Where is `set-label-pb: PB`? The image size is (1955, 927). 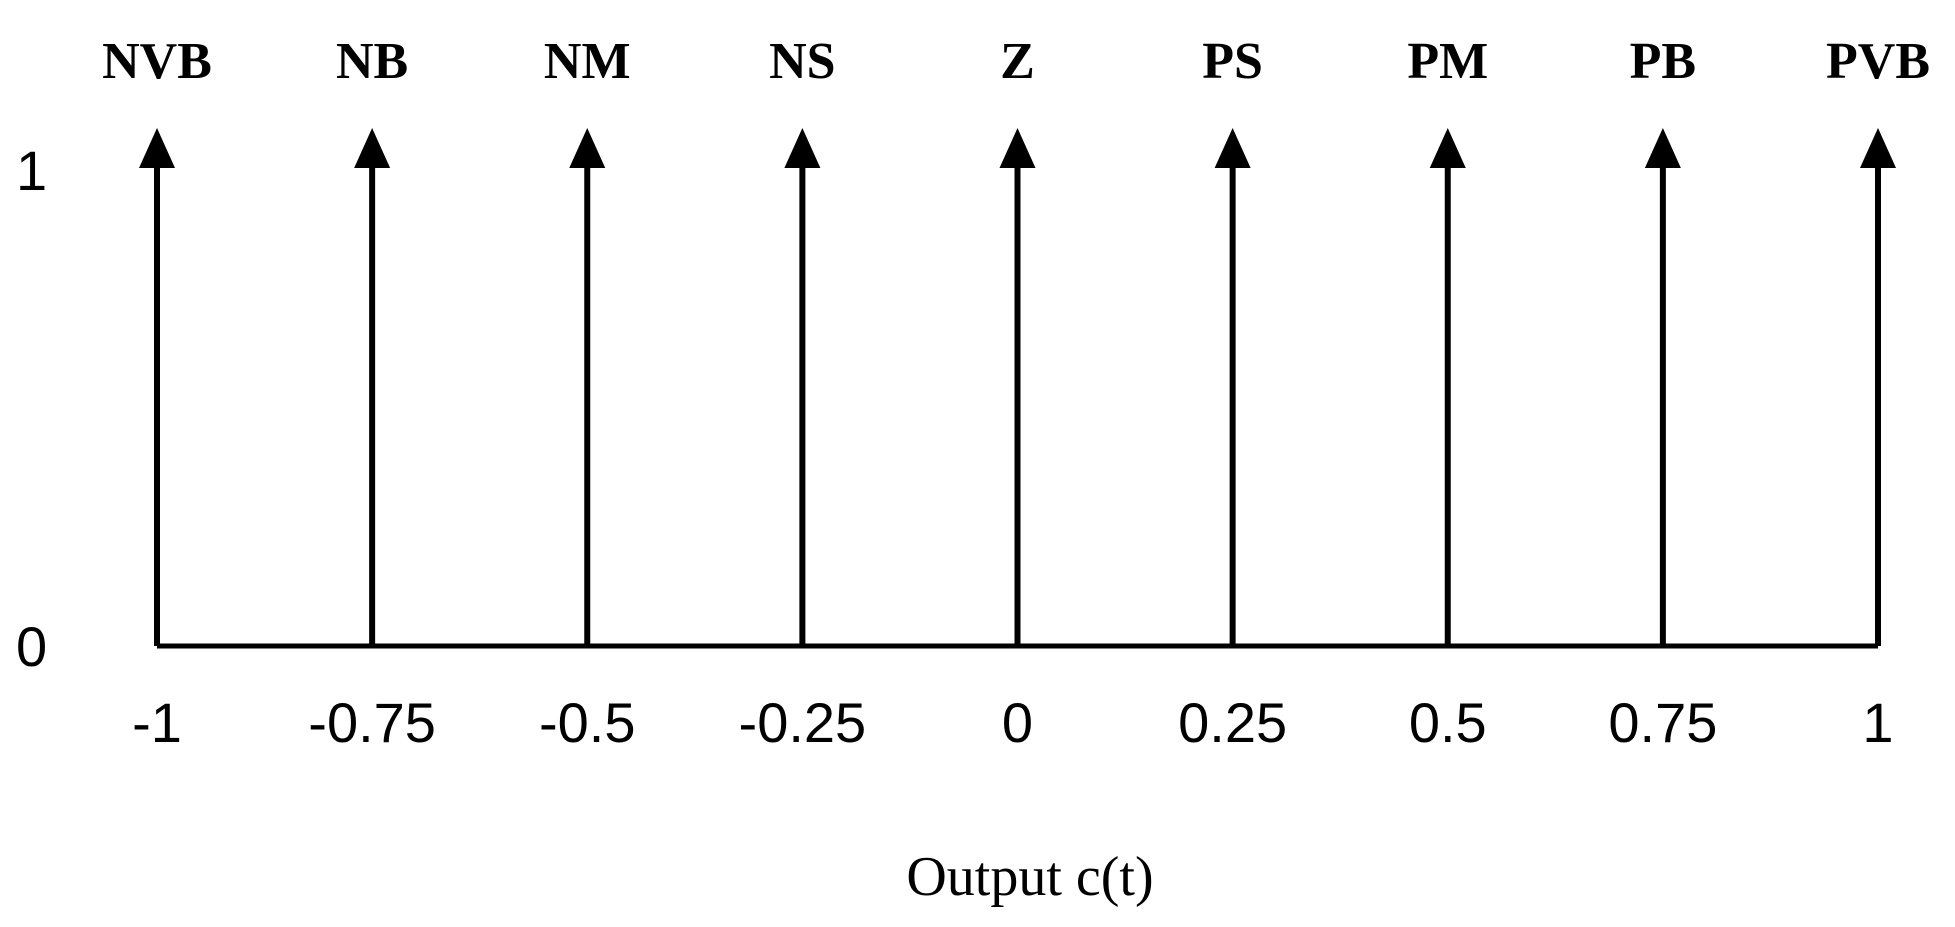 set-label-pb: PB is located at coordinates (1663, 61).